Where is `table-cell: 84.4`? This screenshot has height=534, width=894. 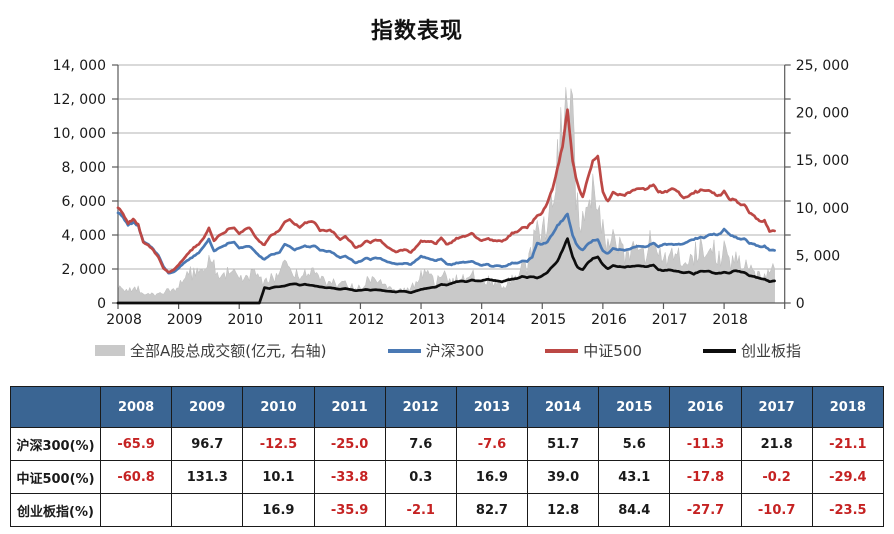 table-cell: 84.4 is located at coordinates (634, 510).